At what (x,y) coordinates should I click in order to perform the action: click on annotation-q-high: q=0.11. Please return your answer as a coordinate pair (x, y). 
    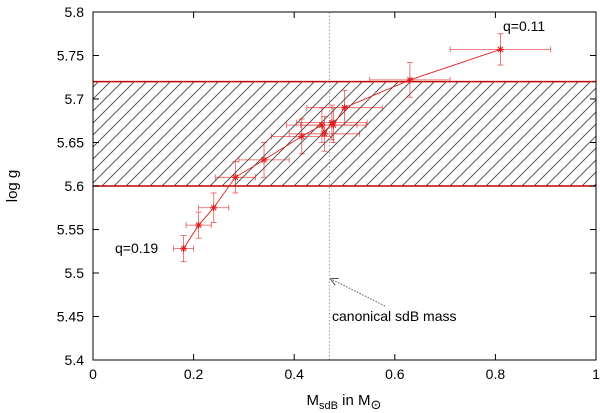
    Looking at the image, I should click on (524, 26).